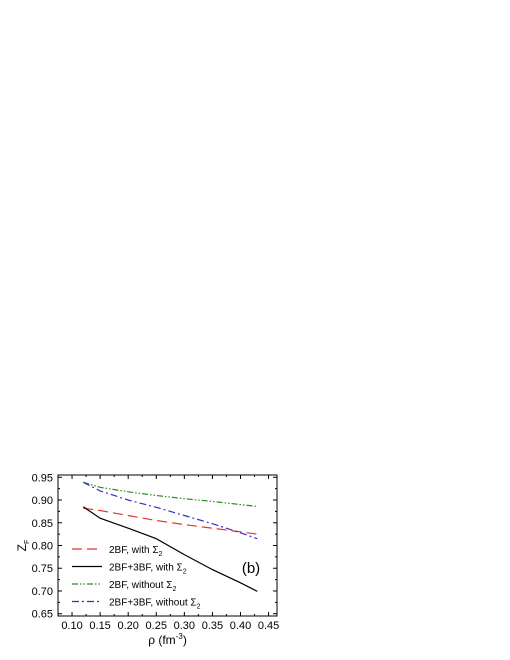 Image resolution: width=510 pixels, height=660 pixels. Describe the element at coordinates (180, 636) in the screenshot. I see `x-axis-label-sup: -3` at that location.